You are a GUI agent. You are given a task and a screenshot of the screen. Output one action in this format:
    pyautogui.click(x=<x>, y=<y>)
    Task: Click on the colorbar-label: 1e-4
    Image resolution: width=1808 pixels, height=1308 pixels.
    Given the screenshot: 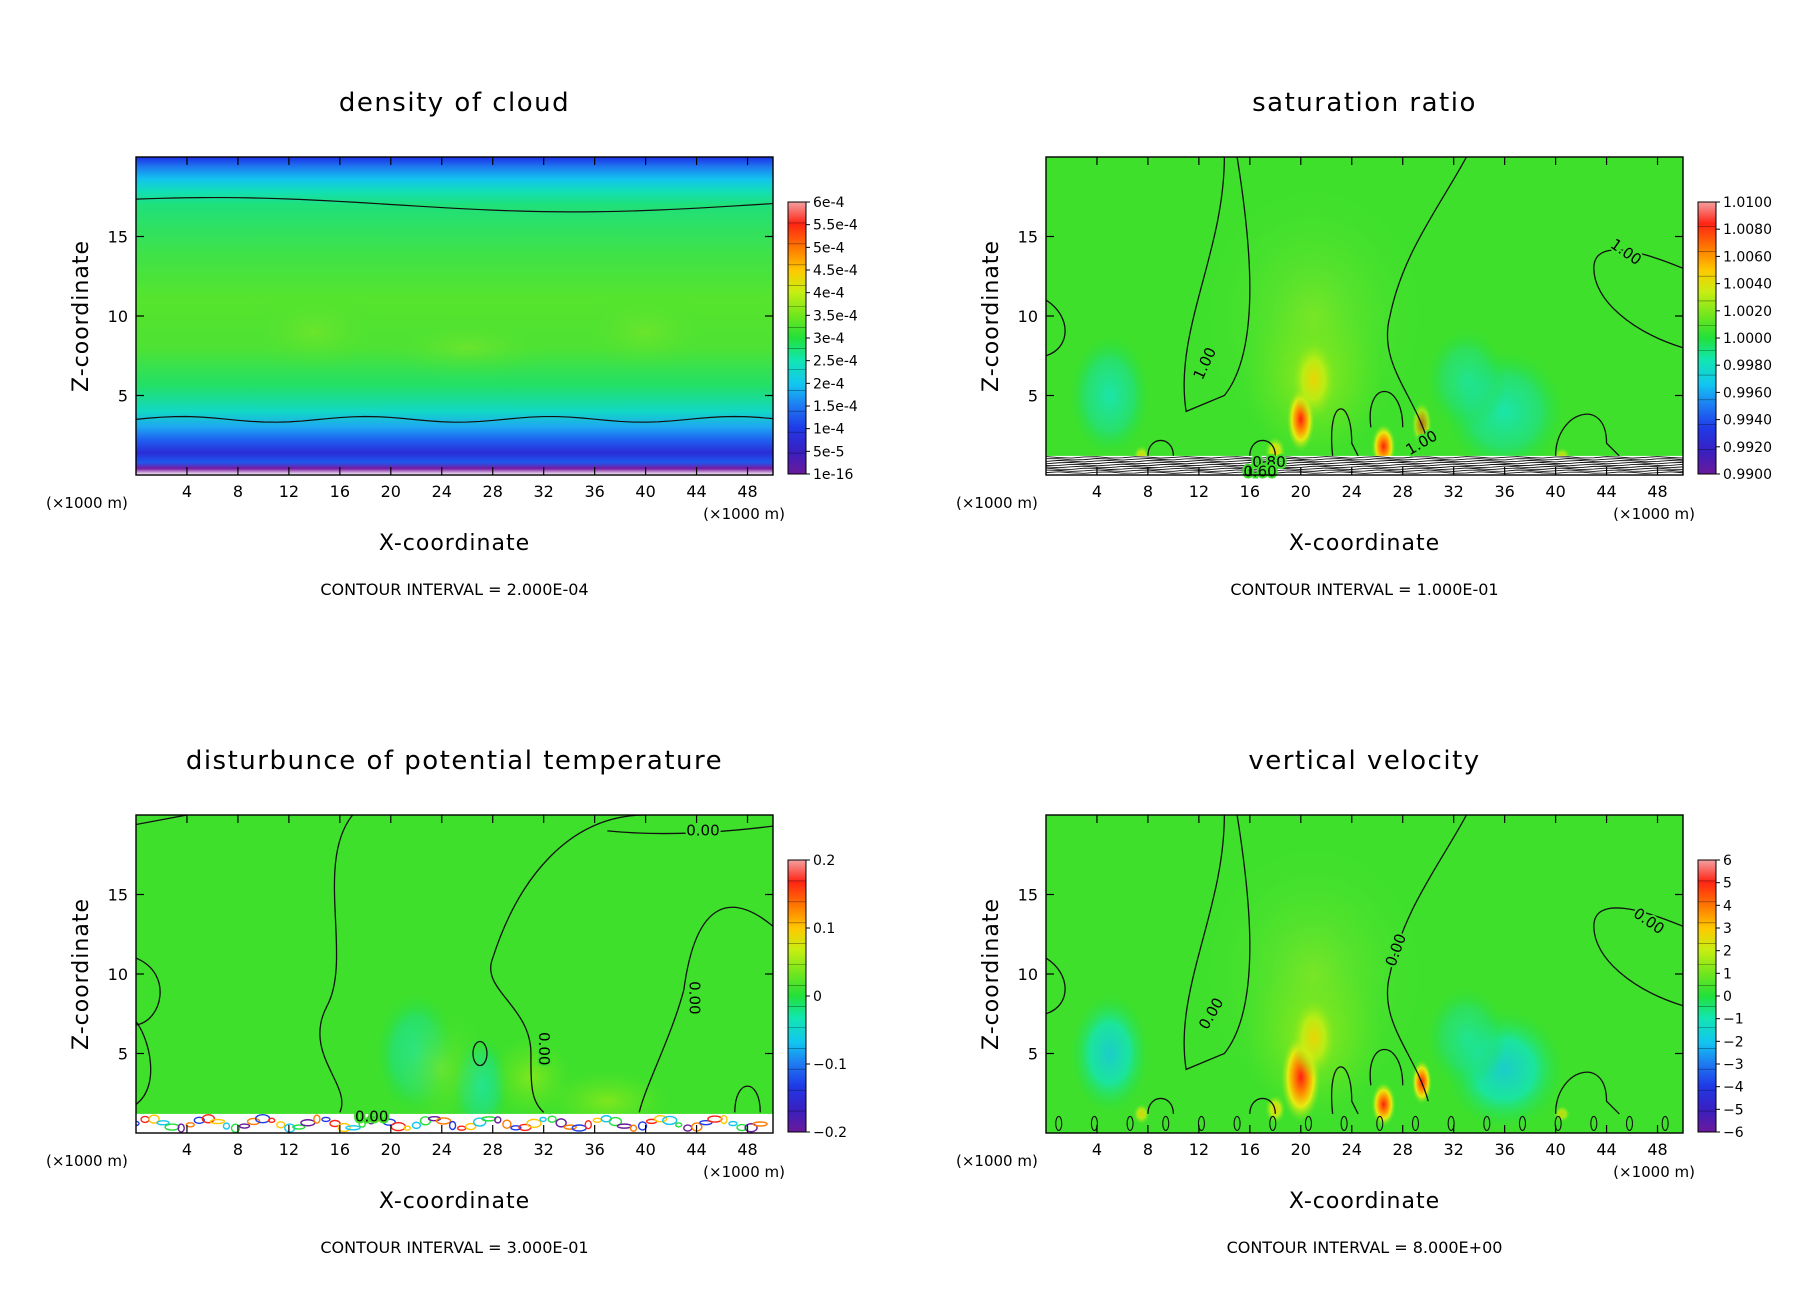 What is the action you would take?
    pyautogui.click(x=829, y=430)
    